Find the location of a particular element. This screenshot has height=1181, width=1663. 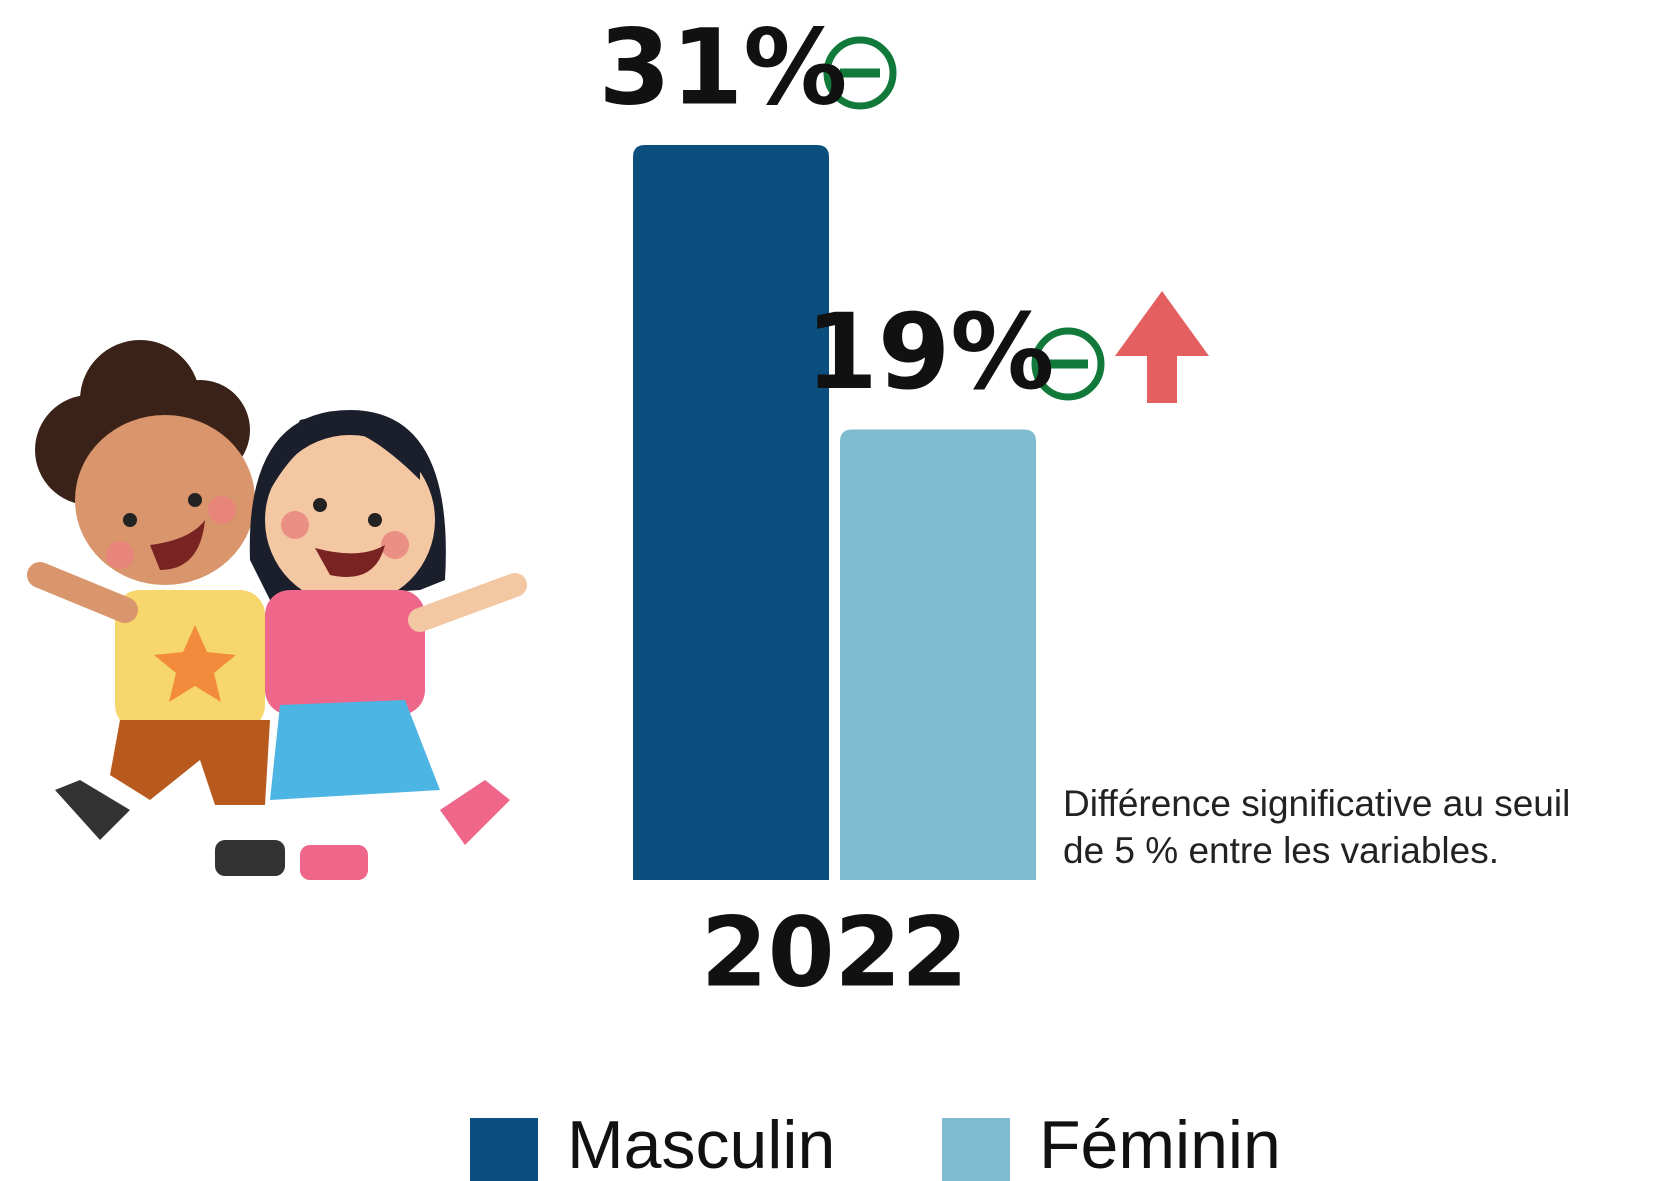

legend-label: Féminin is located at coordinates (1160, 1144).